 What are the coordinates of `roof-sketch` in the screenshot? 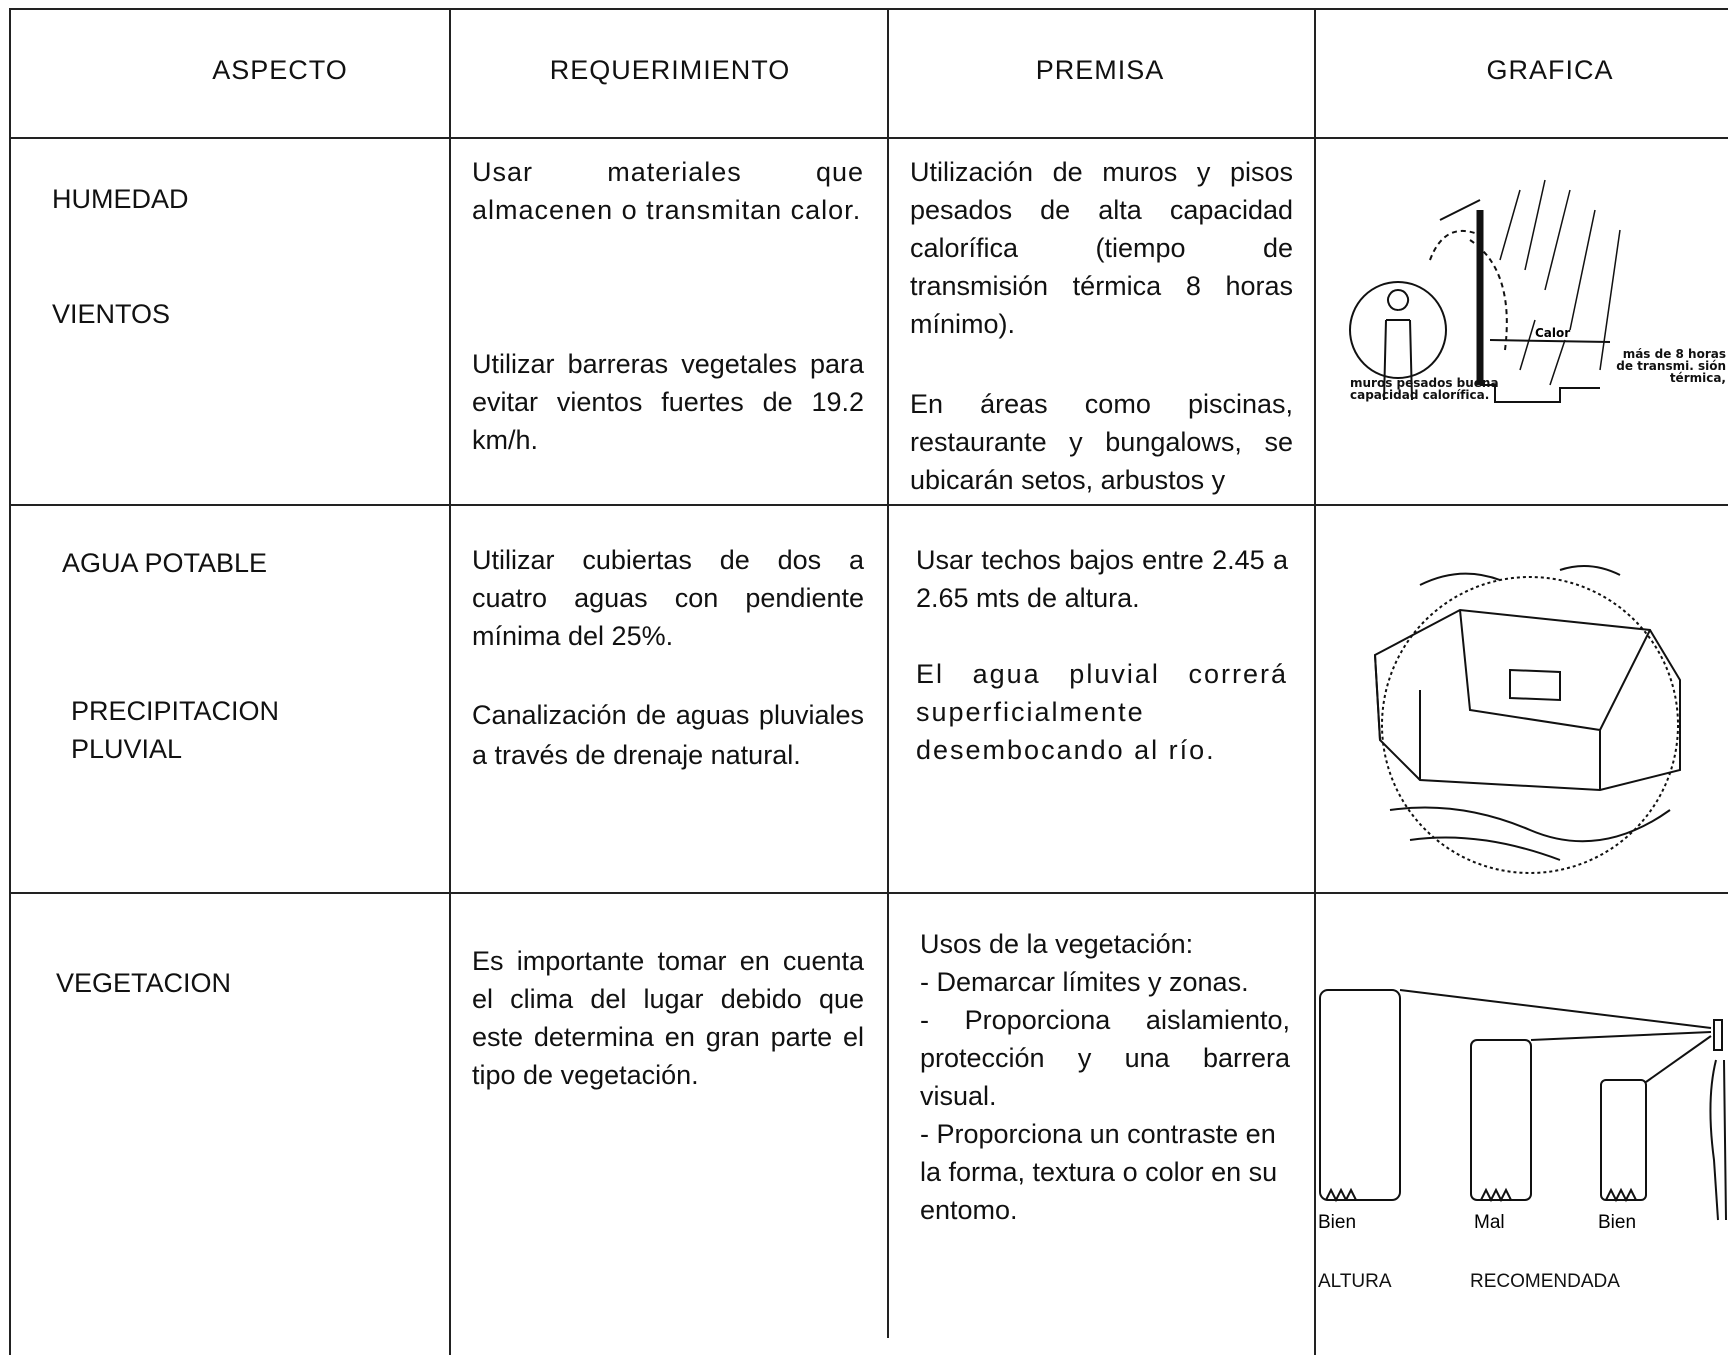 It's located at (1527, 719).